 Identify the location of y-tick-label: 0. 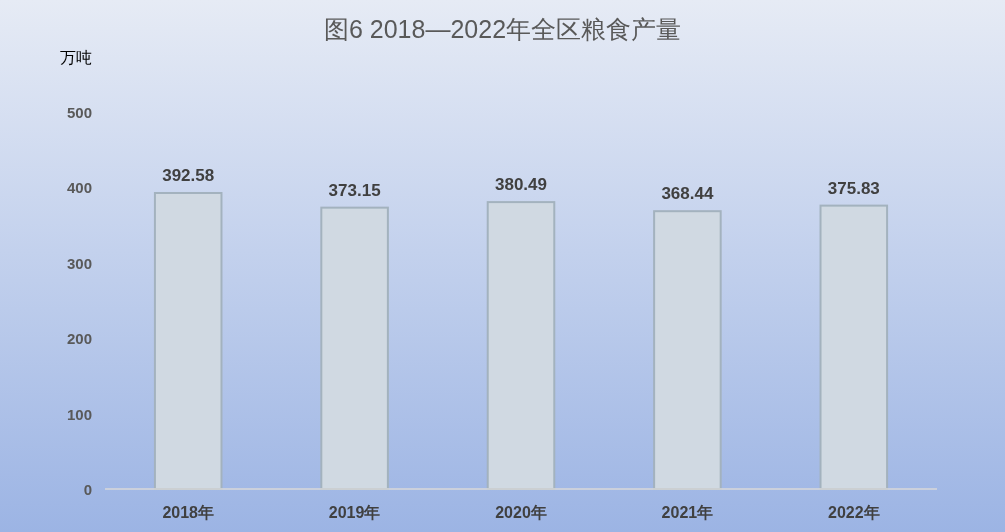
(87, 489).